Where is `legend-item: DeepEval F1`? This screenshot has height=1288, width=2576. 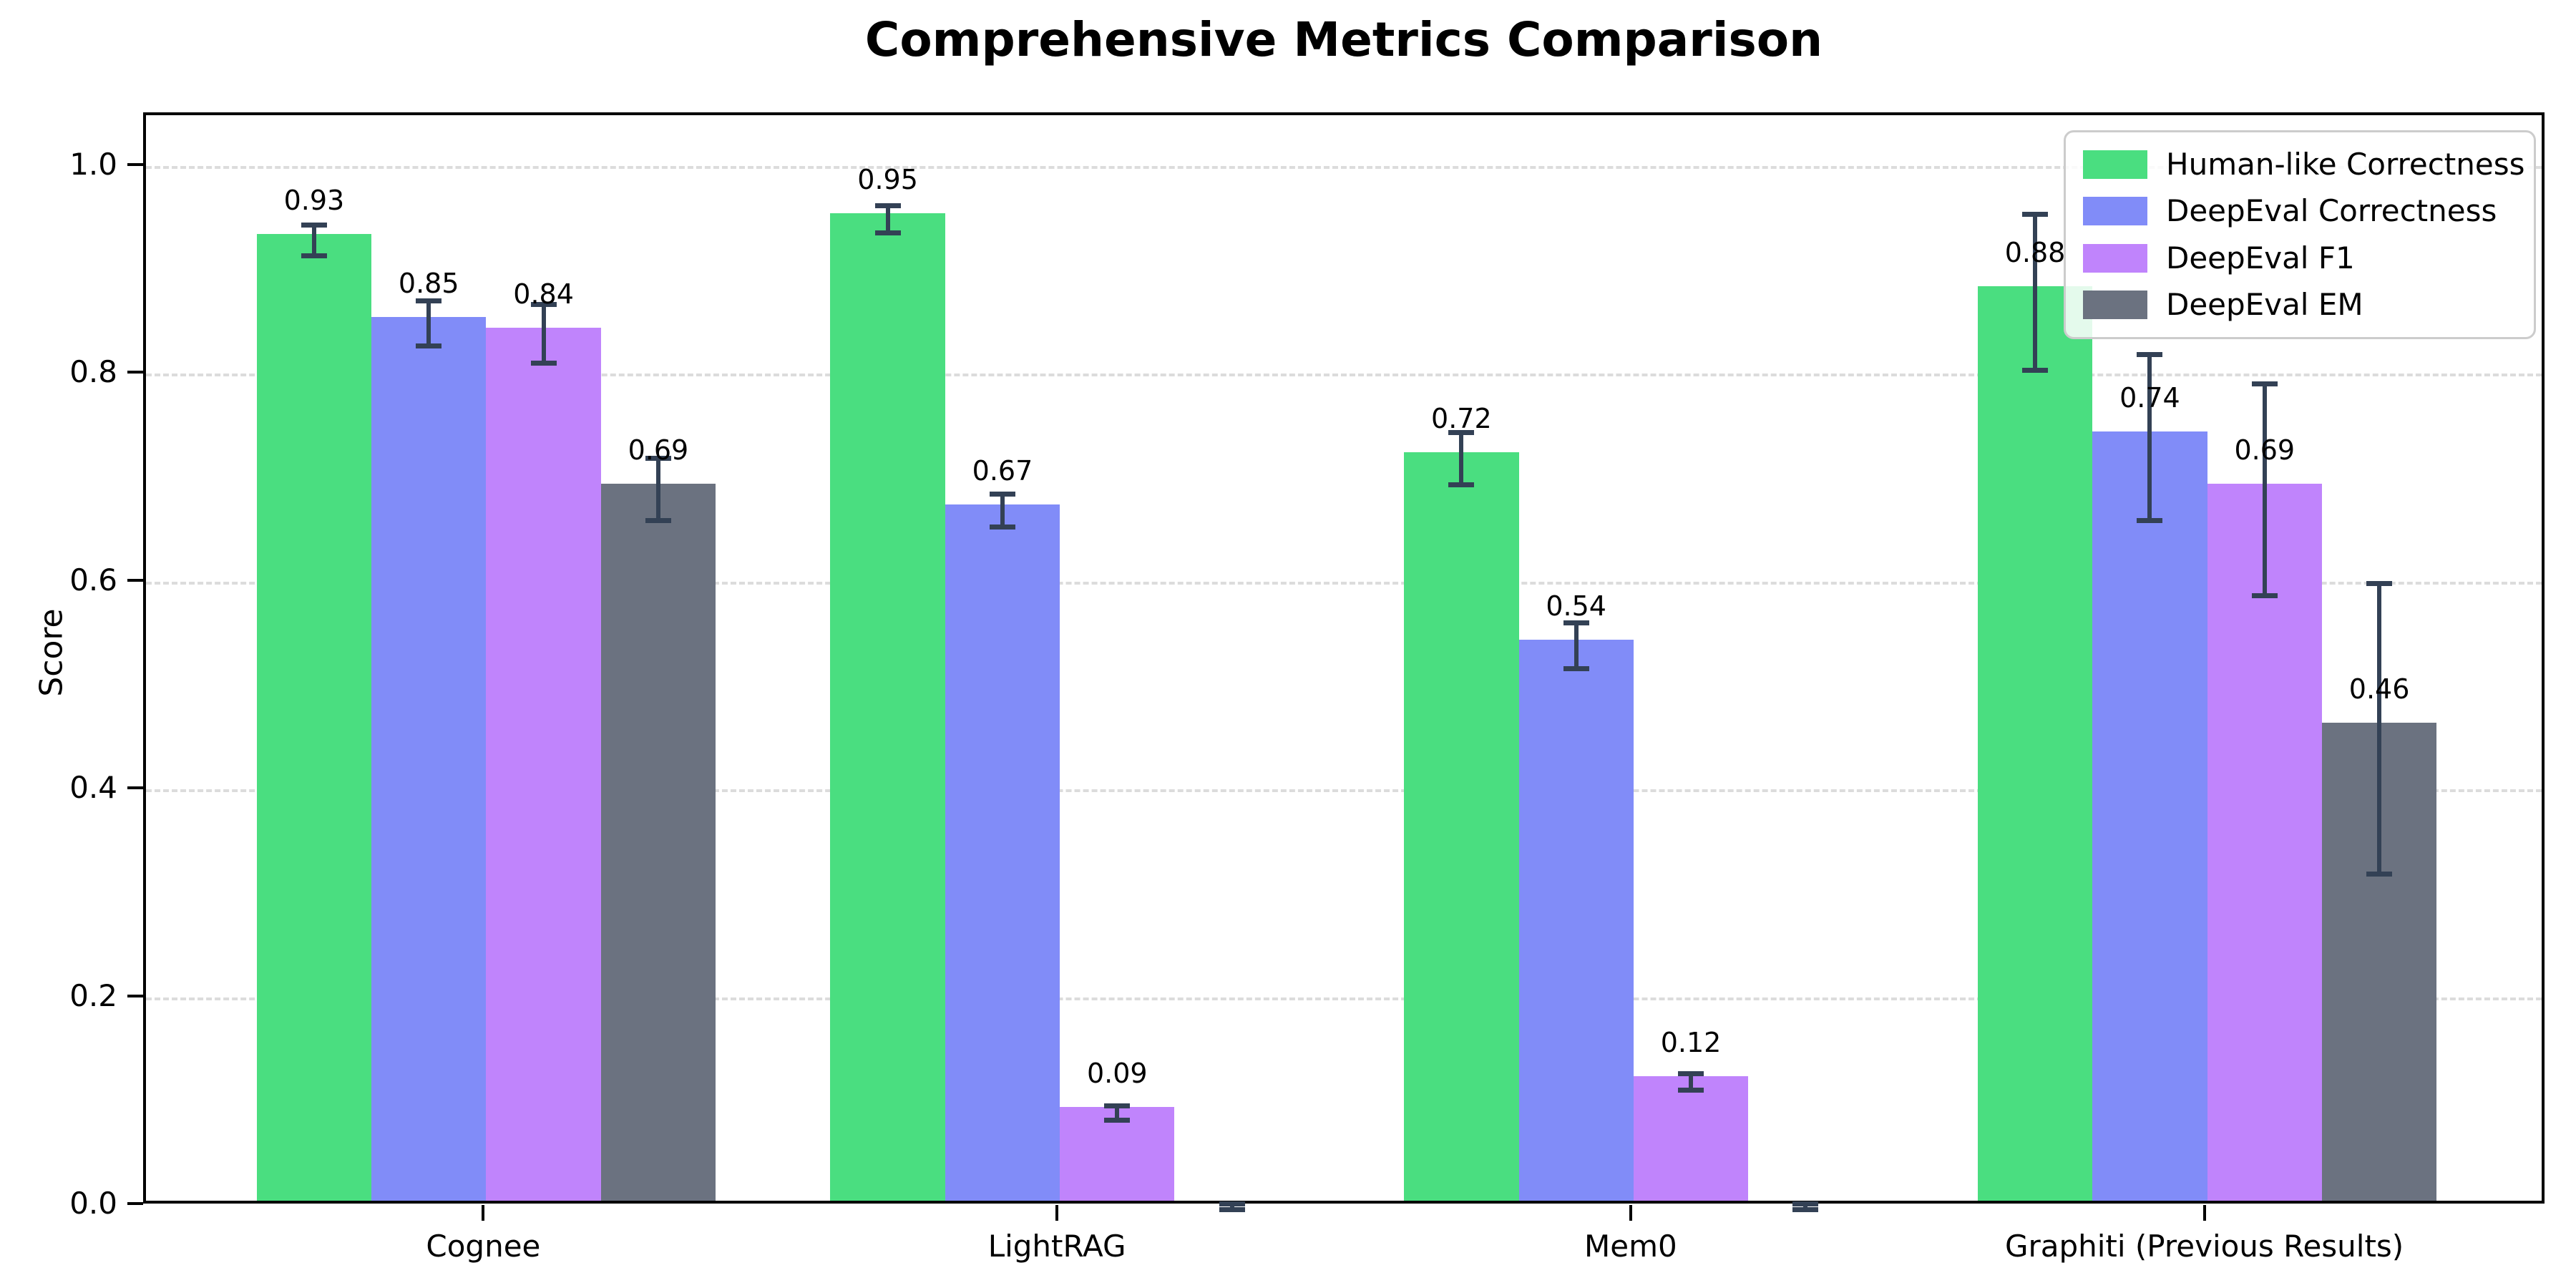 legend-item: DeepEval F1 is located at coordinates (2300, 258).